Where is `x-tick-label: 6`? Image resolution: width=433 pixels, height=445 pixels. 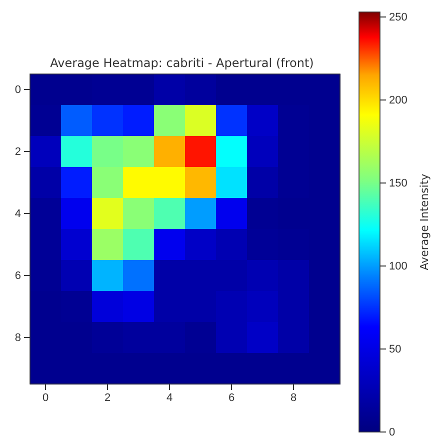 x-tick-label: 6 is located at coordinates (231, 398).